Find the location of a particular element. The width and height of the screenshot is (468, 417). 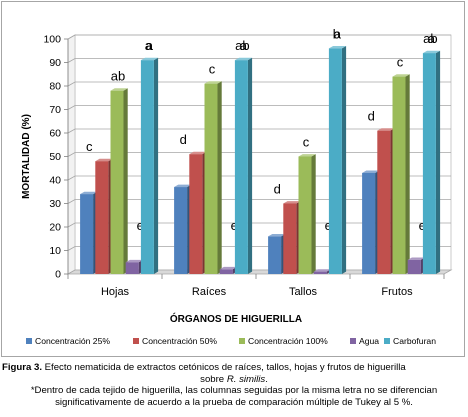

caption-species: R. similis is located at coordinates (246, 379).